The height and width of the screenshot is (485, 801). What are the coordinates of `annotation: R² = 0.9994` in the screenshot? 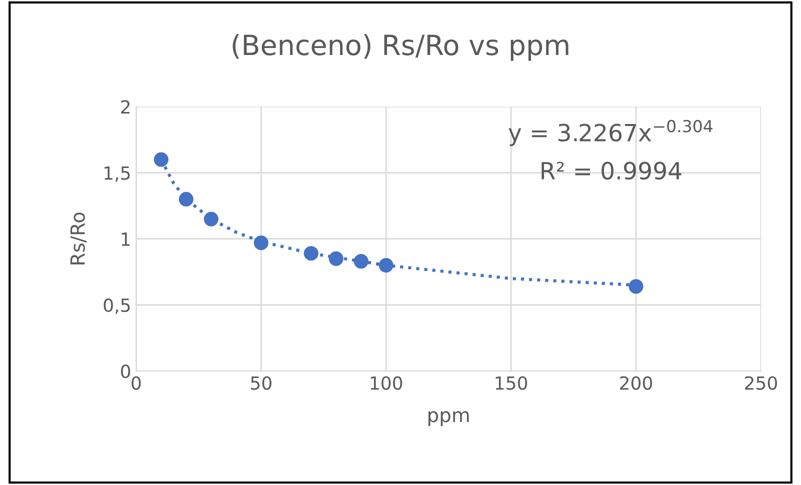 It's located at (612, 171).